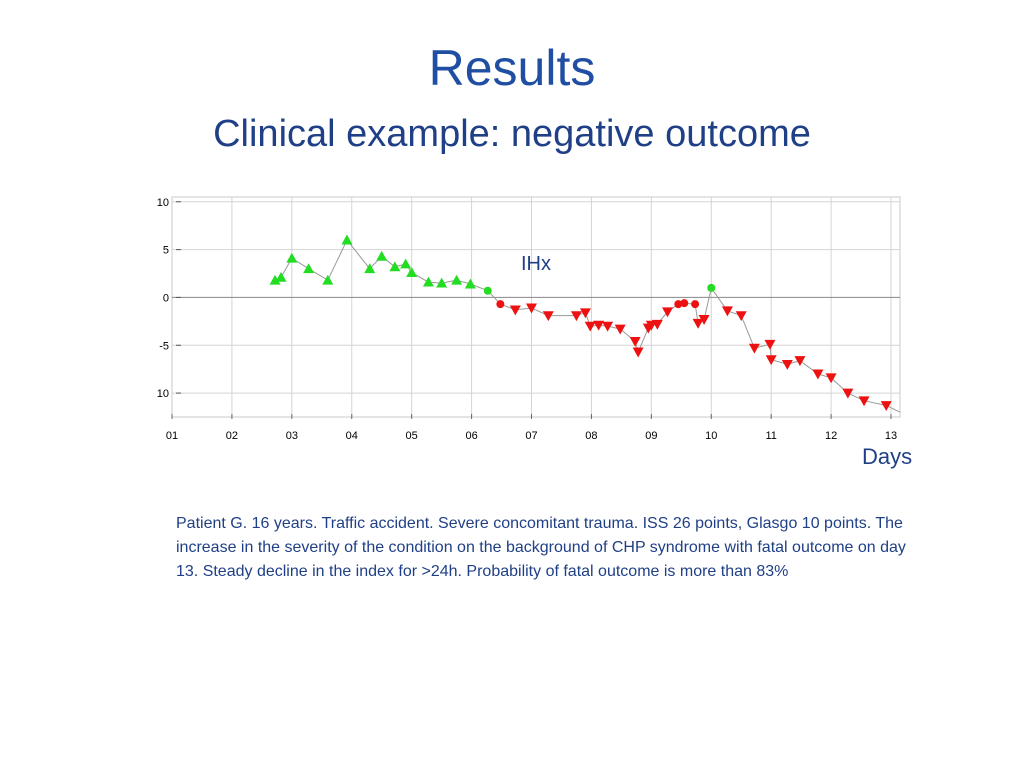  I want to click on x-tick-label: 10, so click(711, 436).